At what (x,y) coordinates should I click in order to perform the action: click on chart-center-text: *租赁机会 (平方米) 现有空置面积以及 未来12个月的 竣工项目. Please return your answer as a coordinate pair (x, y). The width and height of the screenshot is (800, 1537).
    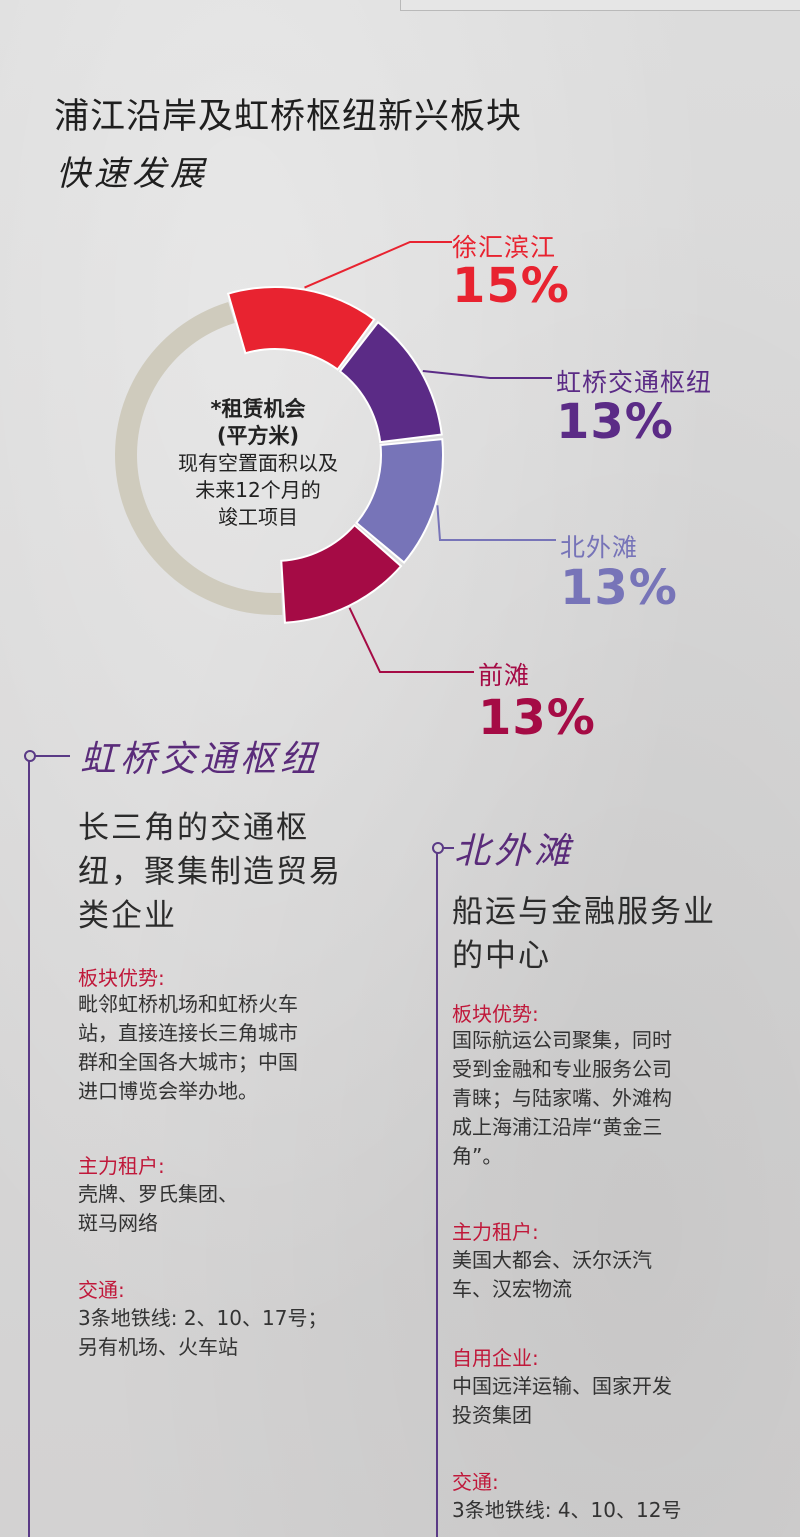
    Looking at the image, I should click on (258, 463).